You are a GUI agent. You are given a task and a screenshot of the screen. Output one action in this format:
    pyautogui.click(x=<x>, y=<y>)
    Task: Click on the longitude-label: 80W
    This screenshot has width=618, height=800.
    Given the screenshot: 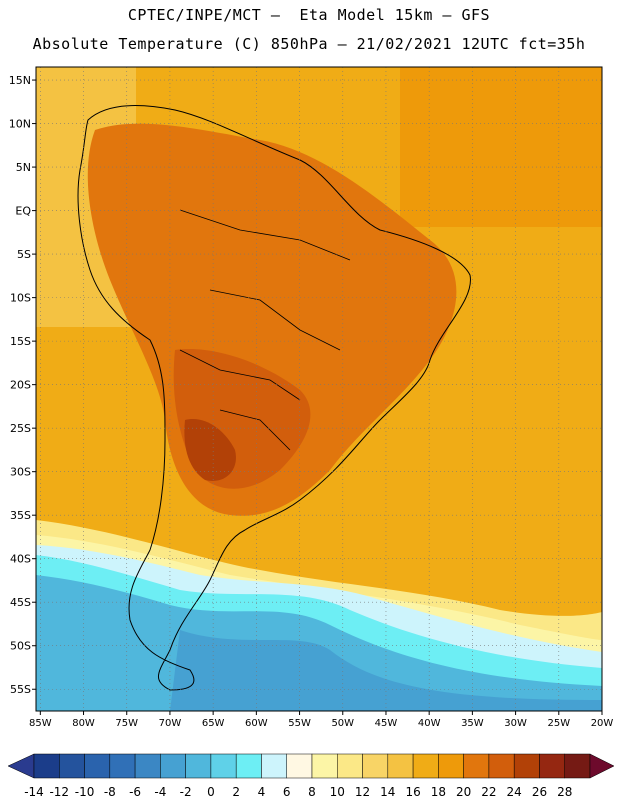 What is the action you would take?
    pyautogui.click(x=83, y=723)
    